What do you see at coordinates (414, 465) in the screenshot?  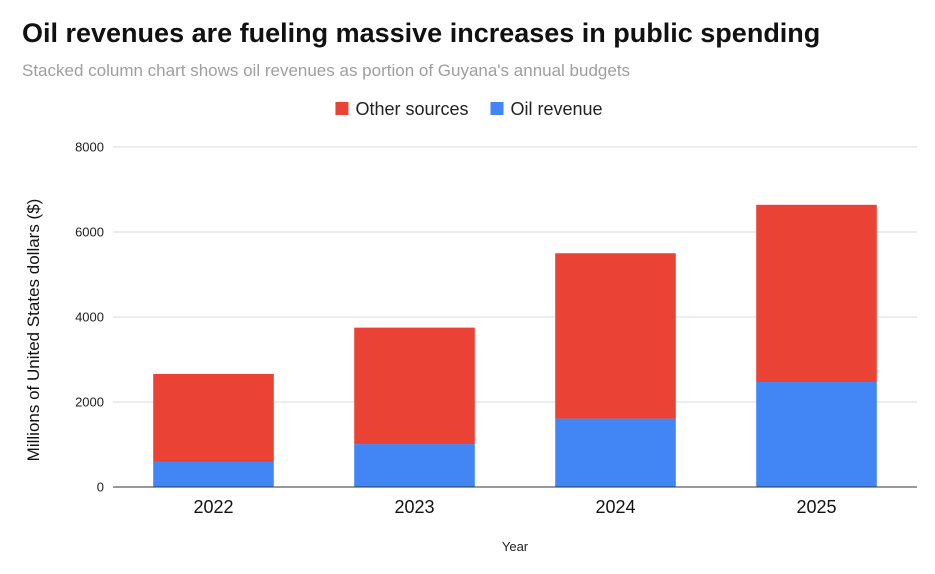 I see `bar-oil-revenue-2023` at bounding box center [414, 465].